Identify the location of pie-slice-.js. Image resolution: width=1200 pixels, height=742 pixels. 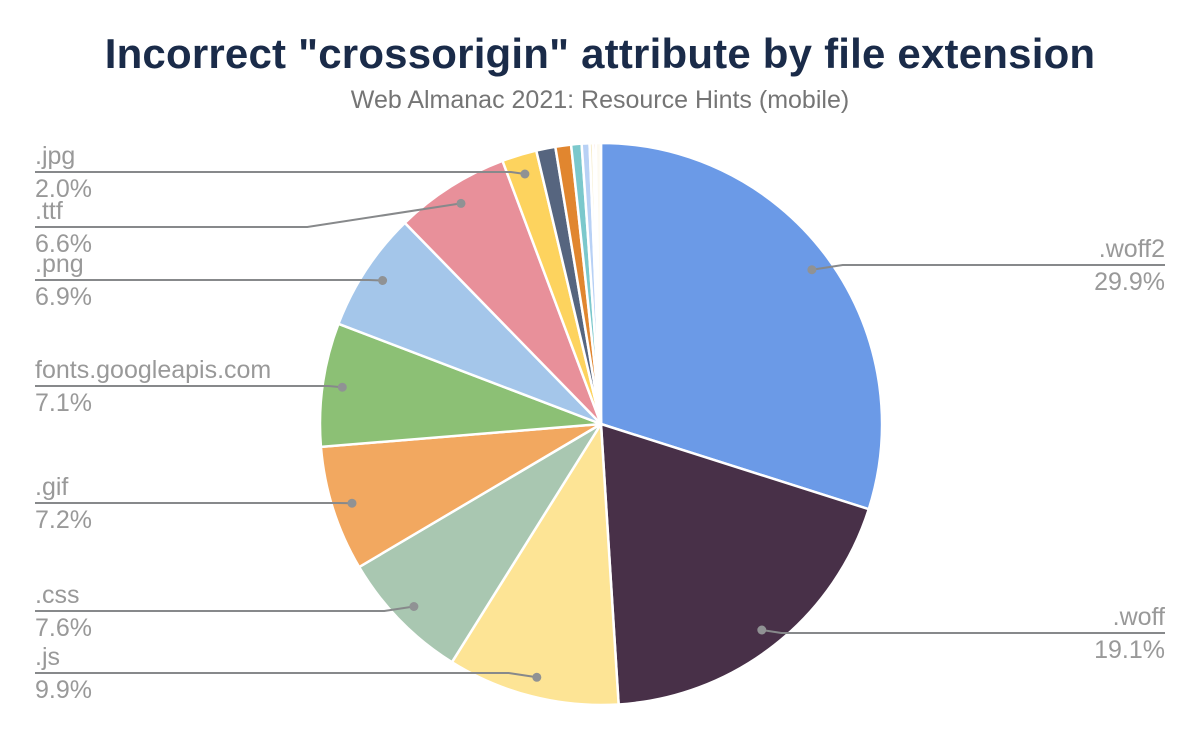
(535, 564).